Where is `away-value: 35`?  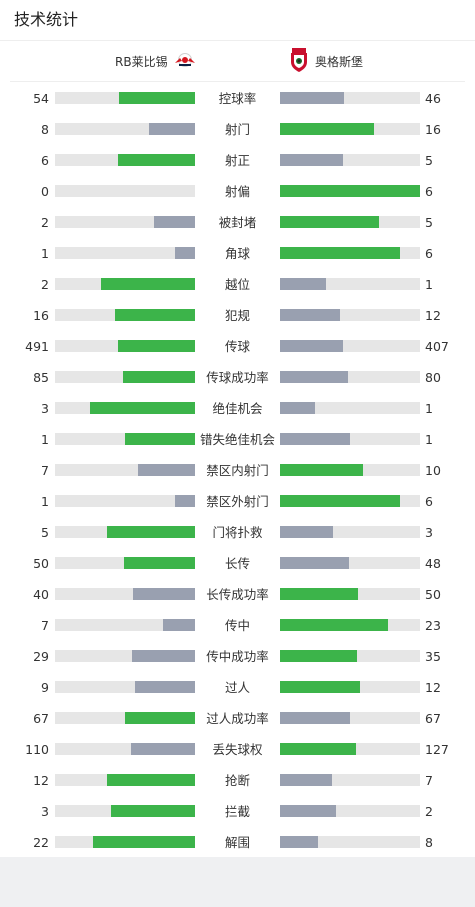 away-value: 35 is located at coordinates (433, 656).